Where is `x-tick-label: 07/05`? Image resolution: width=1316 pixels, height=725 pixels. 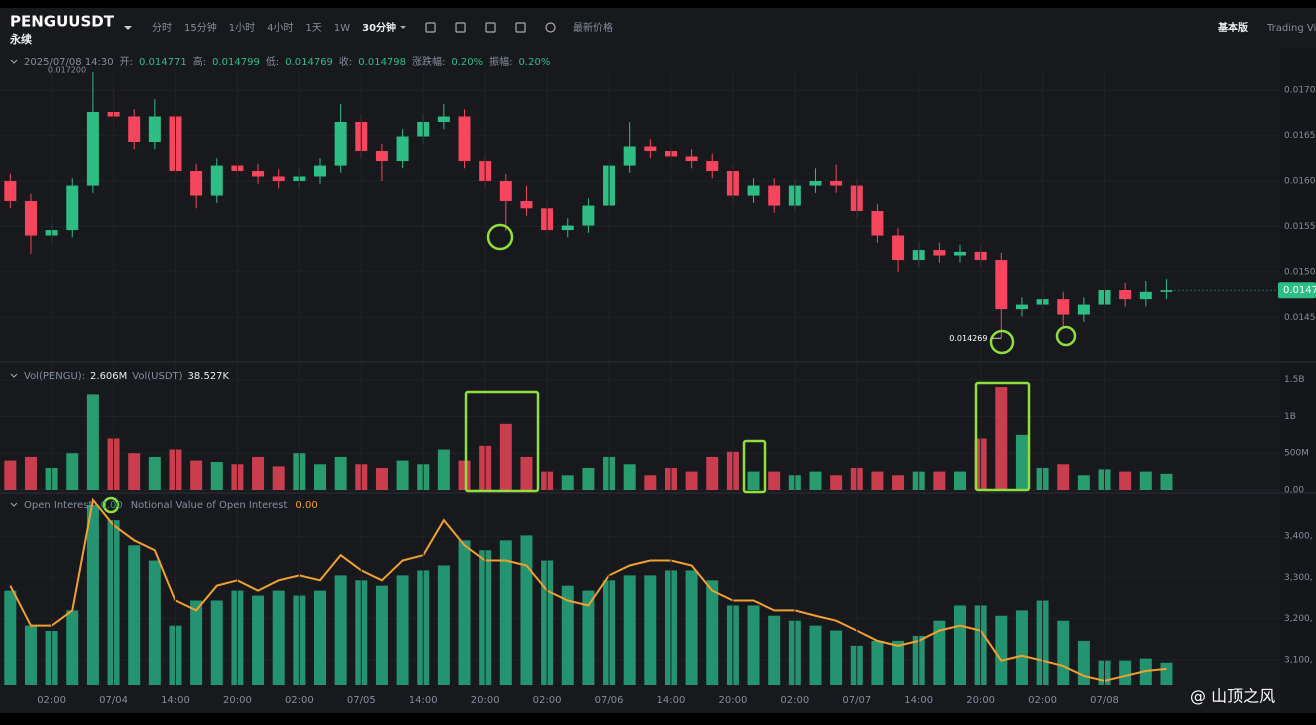 x-tick-label: 07/05 is located at coordinates (361, 700).